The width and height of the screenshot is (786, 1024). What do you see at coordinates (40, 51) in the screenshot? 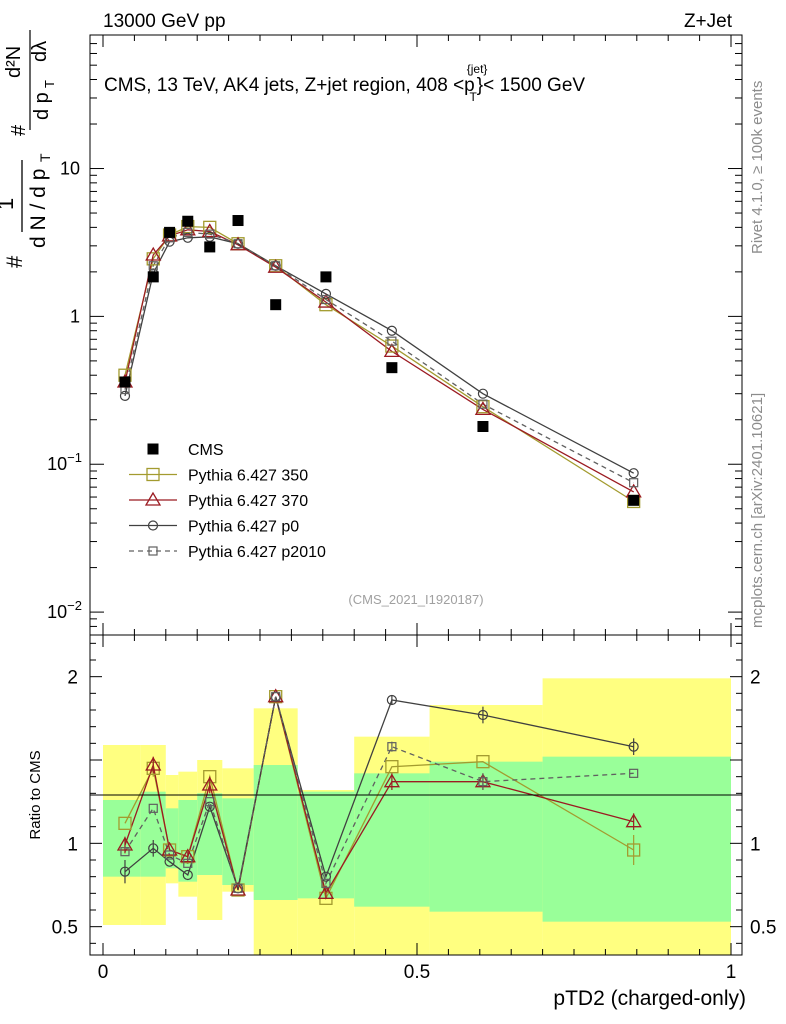
I see `svg-text: dλ` at bounding box center [40, 51].